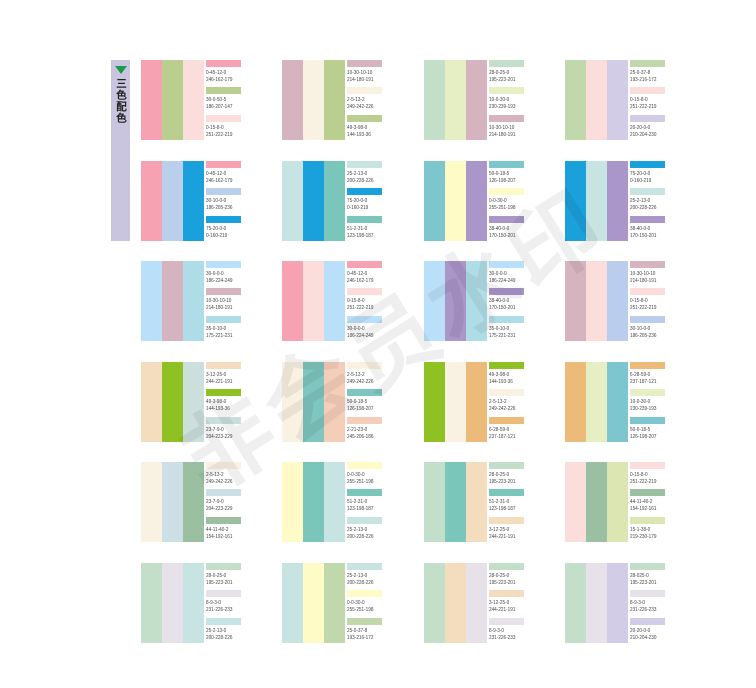 This screenshot has width=756, height=688. I want to click on legend-item: 75-20-0-0 0-160-219, so click(224, 227).